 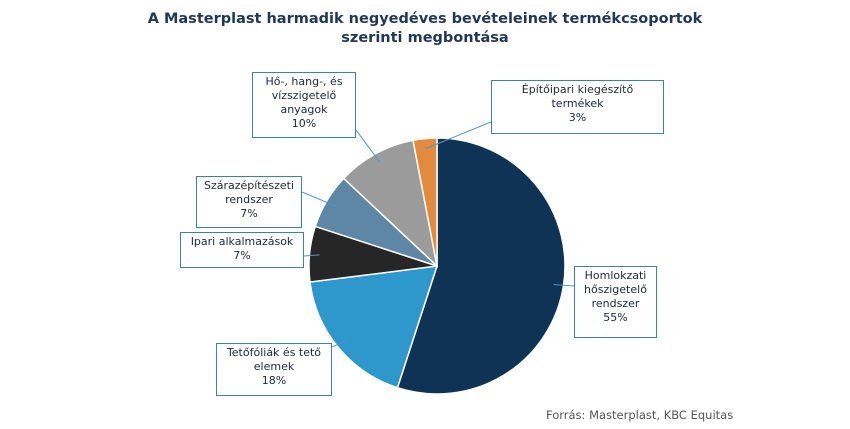 What do you see at coordinates (481, 266) in the screenshot?
I see `pie-slice-homlokzati` at bounding box center [481, 266].